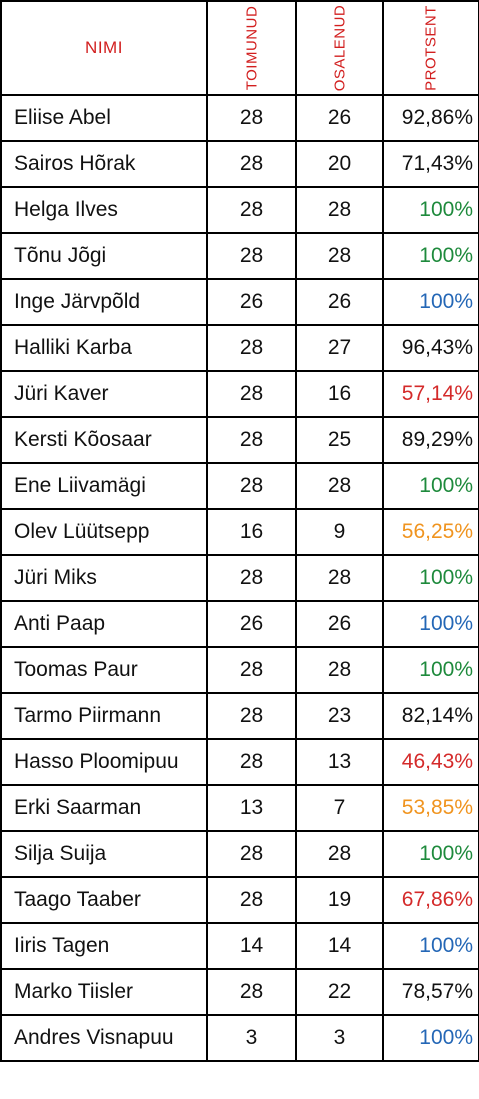 The height and width of the screenshot is (1099, 479). I want to click on held-cell: 26, so click(251, 302).